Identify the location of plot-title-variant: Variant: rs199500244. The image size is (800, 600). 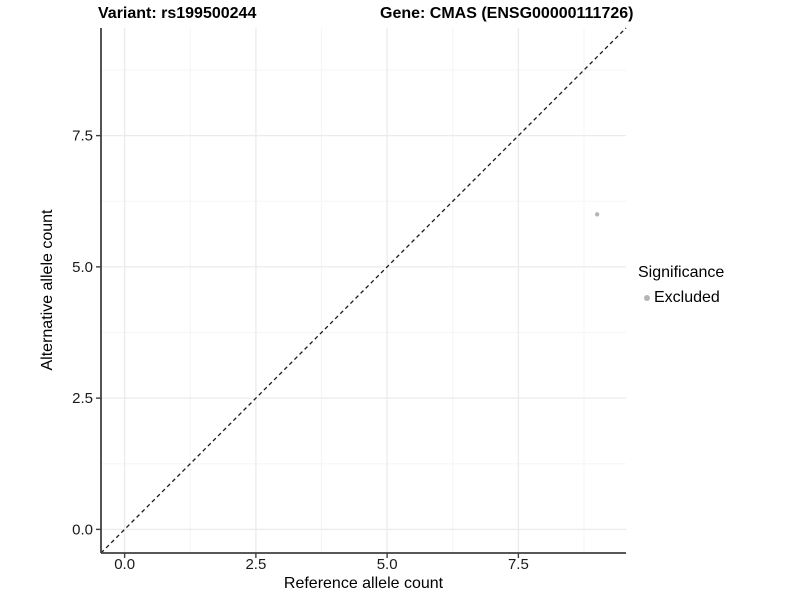
(177, 13).